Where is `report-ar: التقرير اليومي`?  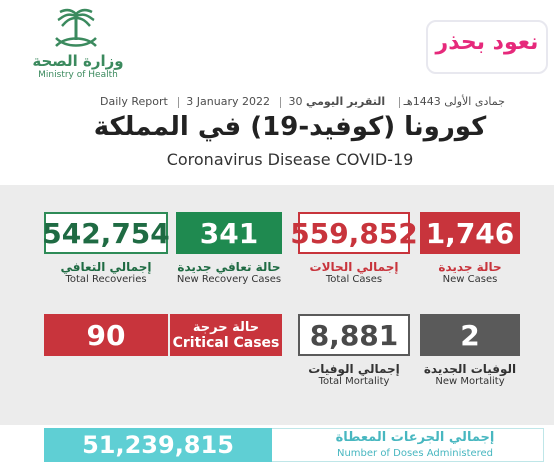 report-ar: التقرير اليومي is located at coordinates (345, 101).